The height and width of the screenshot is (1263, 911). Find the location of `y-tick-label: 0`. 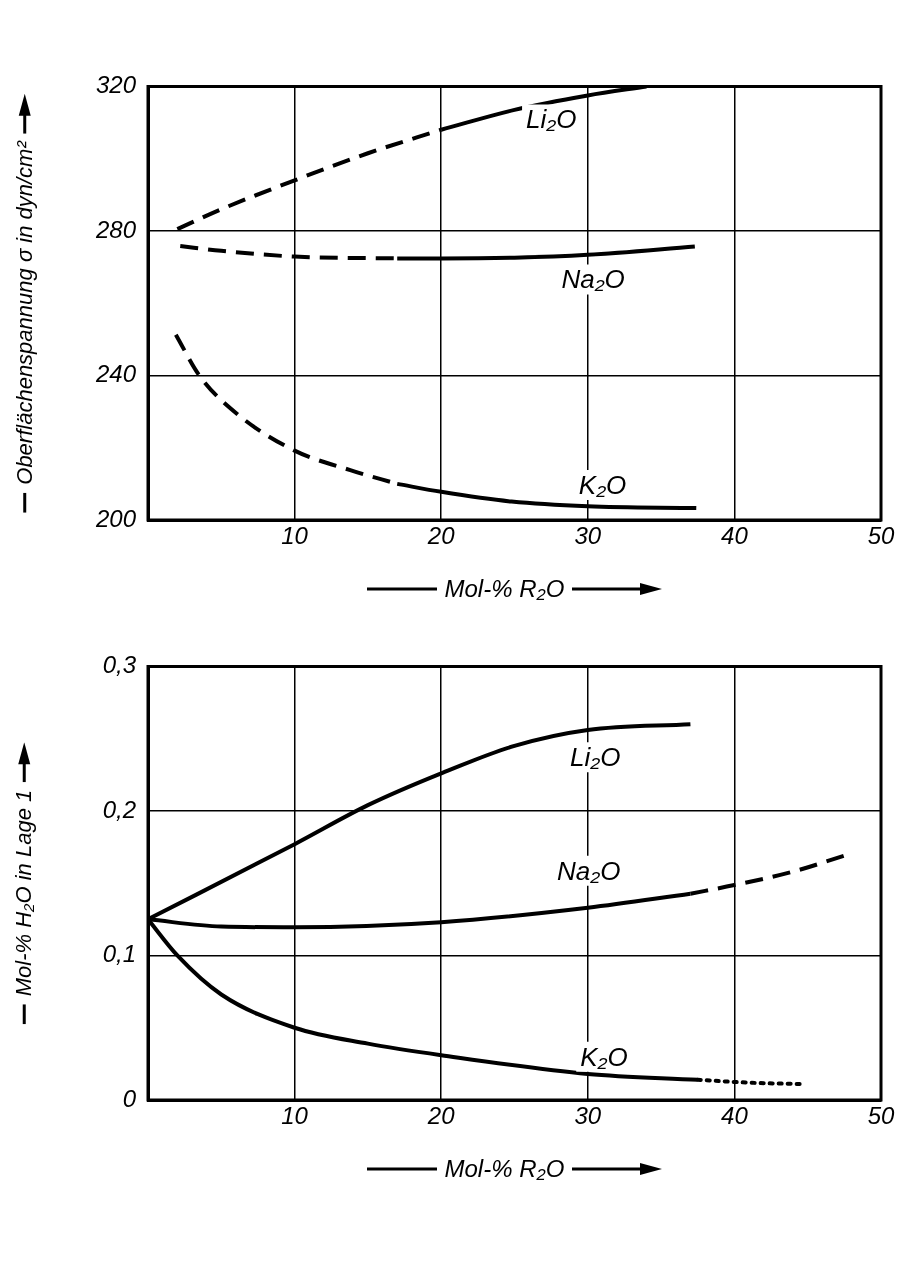

y-tick-label: 0 is located at coordinates (129, 1098).